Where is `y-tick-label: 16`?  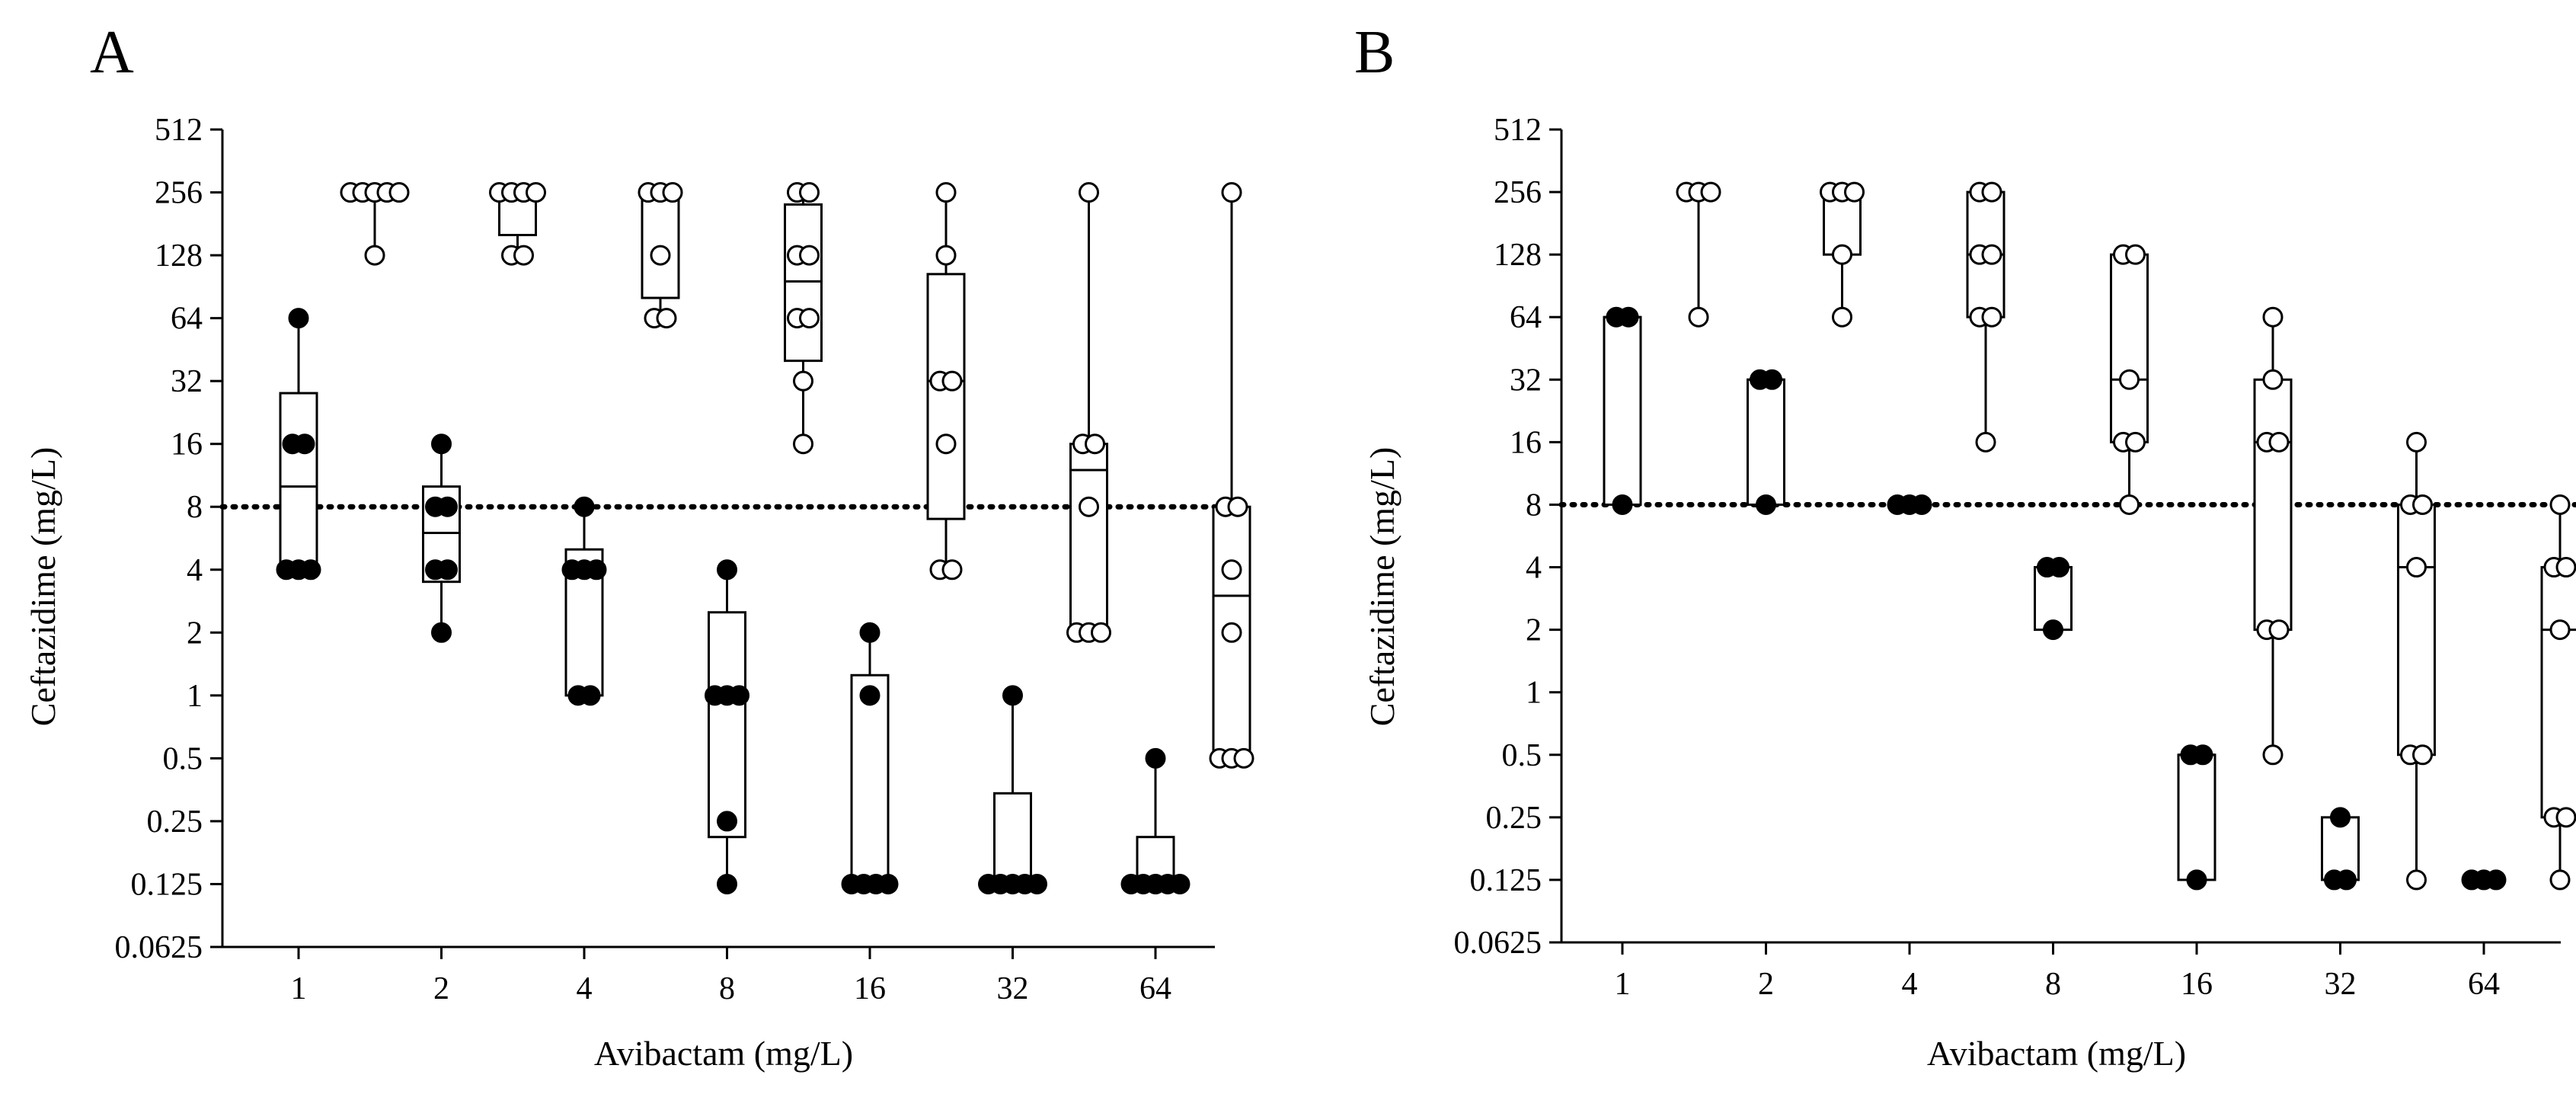 y-tick-label: 16 is located at coordinates (1526, 443).